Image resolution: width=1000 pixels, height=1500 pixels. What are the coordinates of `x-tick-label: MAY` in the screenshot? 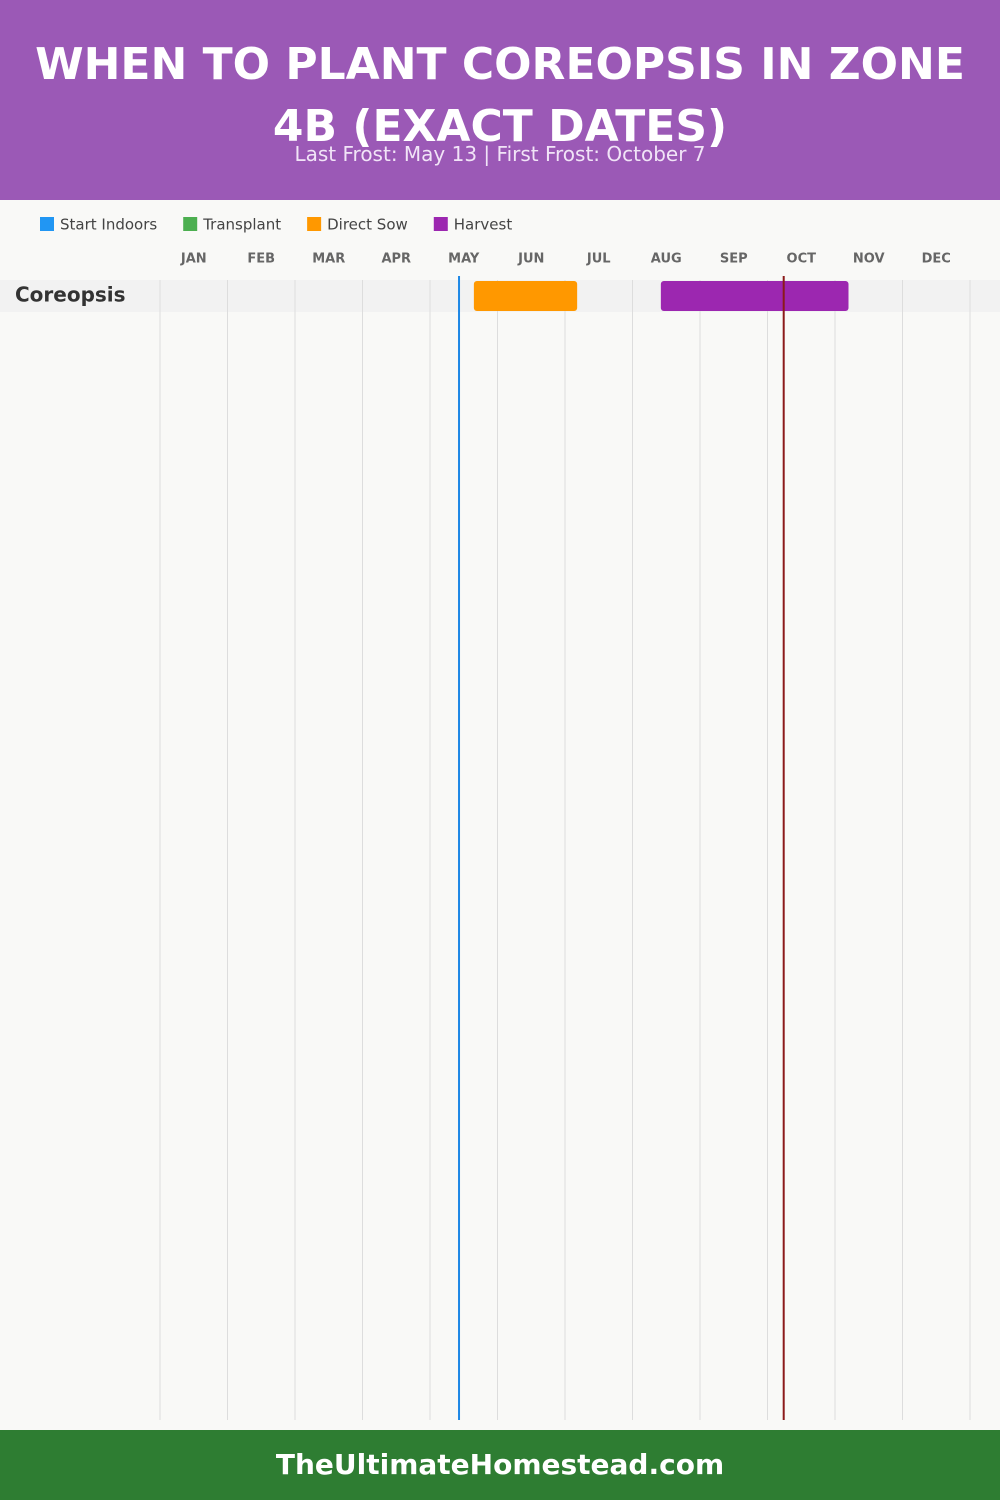 It's located at (464, 259).